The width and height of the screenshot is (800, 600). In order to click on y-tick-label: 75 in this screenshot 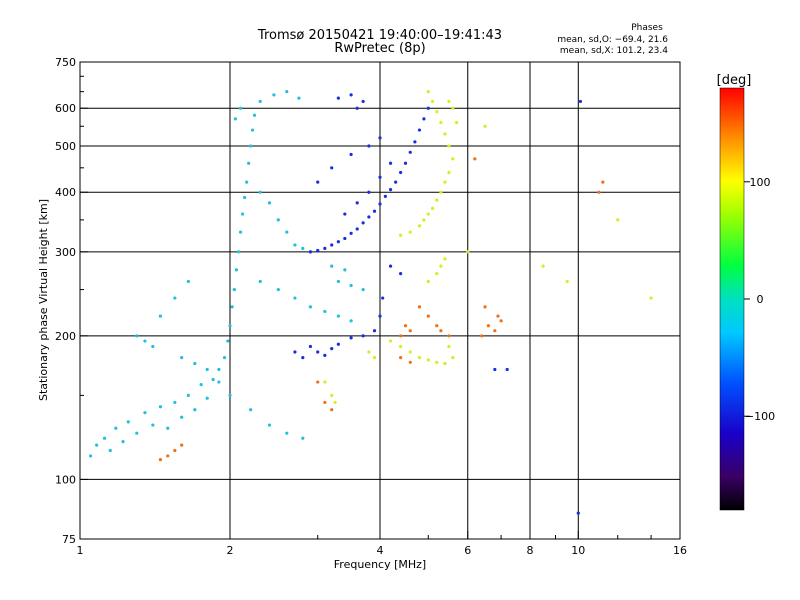, I will do `click(69, 539)`.